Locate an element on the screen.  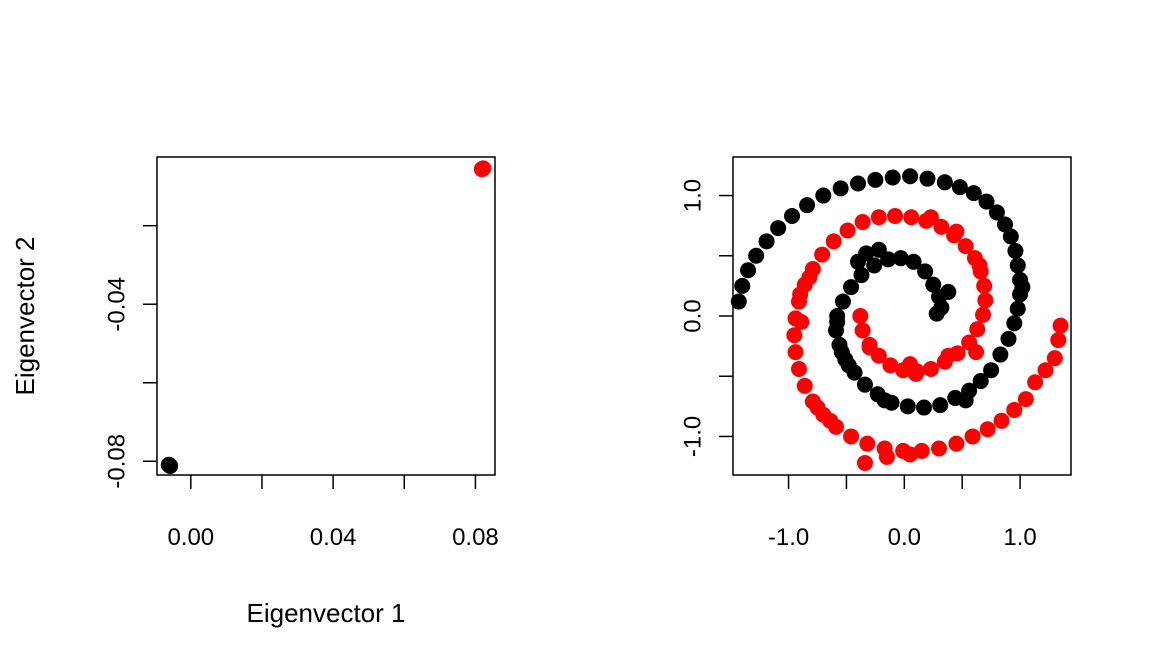
left-y-tick-label: -0.04 is located at coordinates (117, 304).